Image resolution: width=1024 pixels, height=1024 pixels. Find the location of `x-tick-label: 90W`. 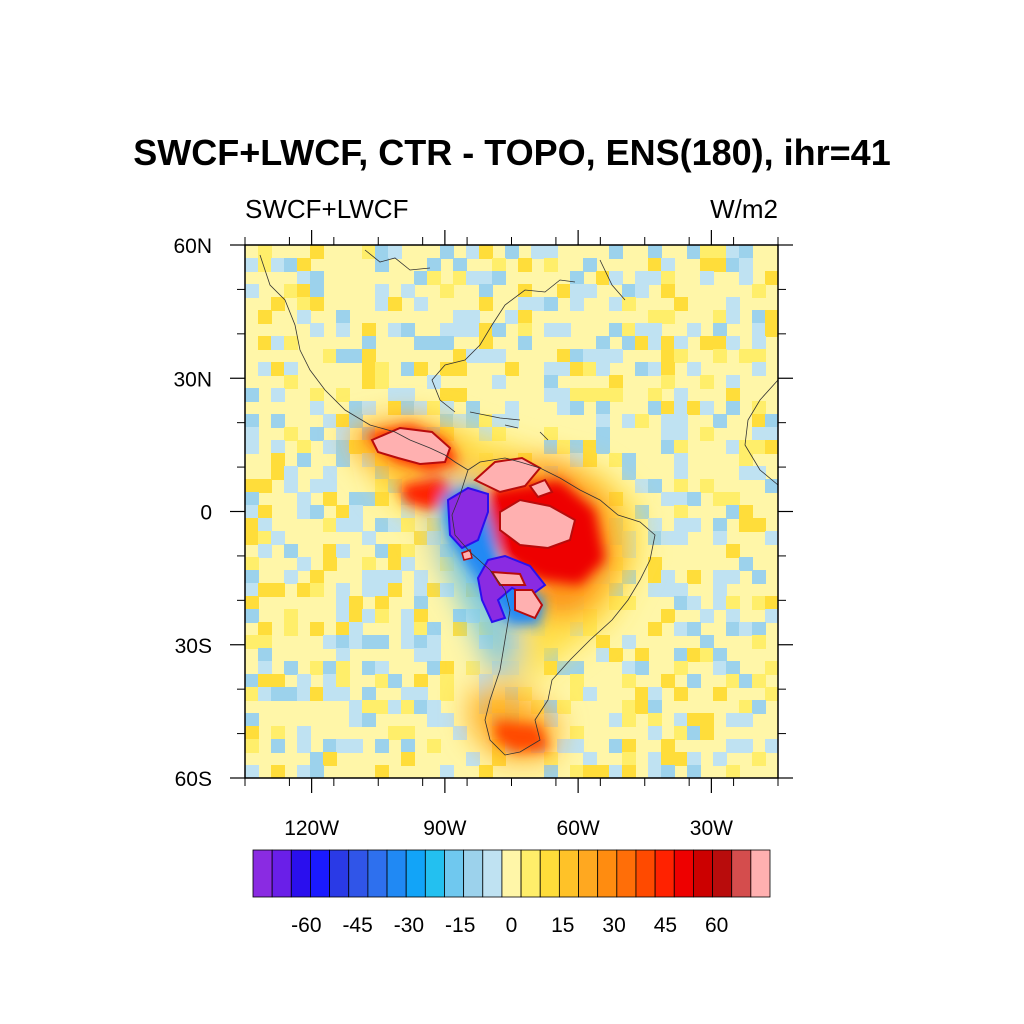

x-tick-label: 90W is located at coordinates (444, 828).